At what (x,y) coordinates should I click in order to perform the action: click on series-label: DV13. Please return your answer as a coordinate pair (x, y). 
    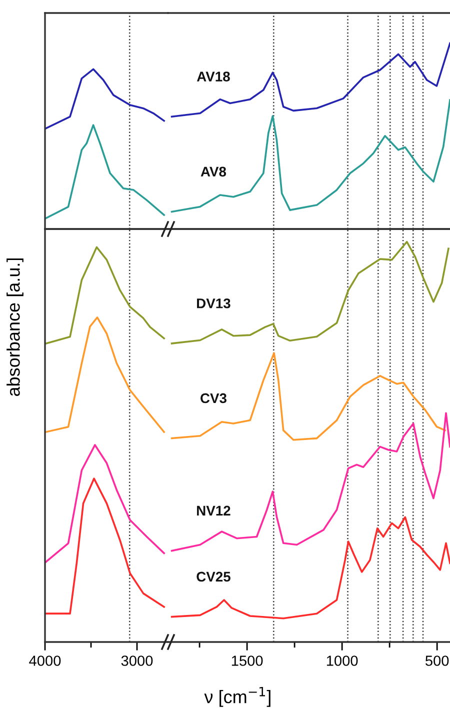
    Looking at the image, I should click on (213, 303).